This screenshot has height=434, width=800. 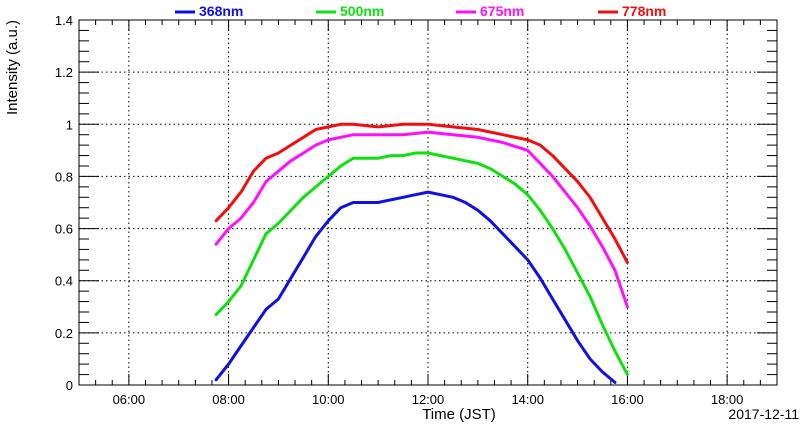 I want to click on x-tick-label: 18:00, so click(x=727, y=399).